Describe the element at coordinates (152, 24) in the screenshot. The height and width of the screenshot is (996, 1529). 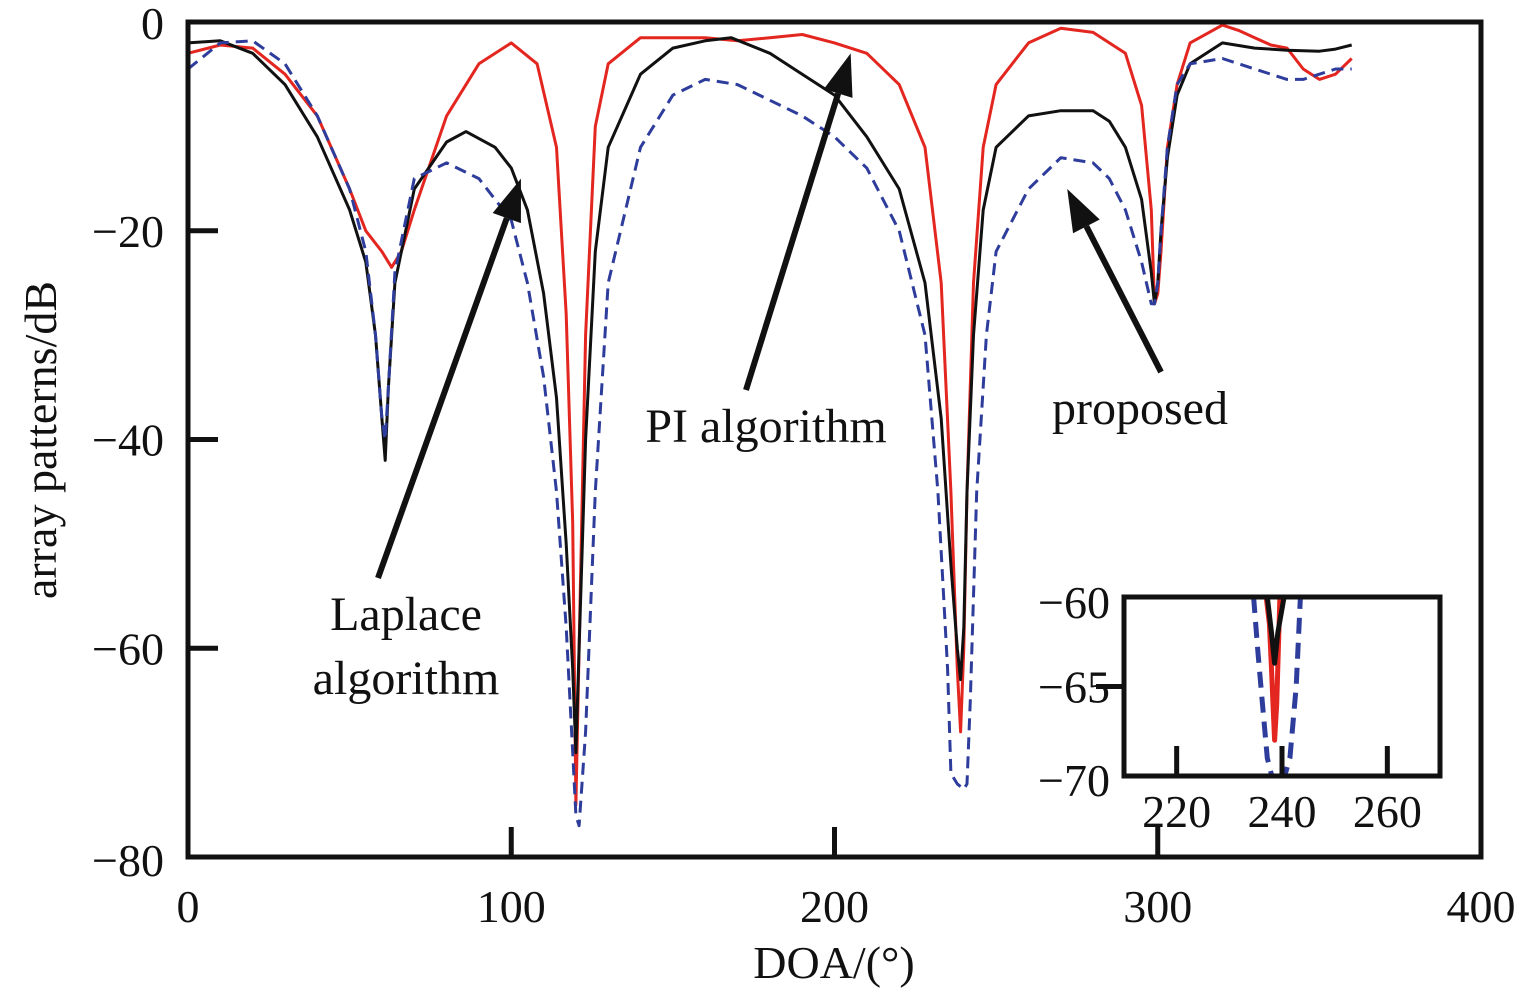
I see `y-tick-label: 0` at that location.